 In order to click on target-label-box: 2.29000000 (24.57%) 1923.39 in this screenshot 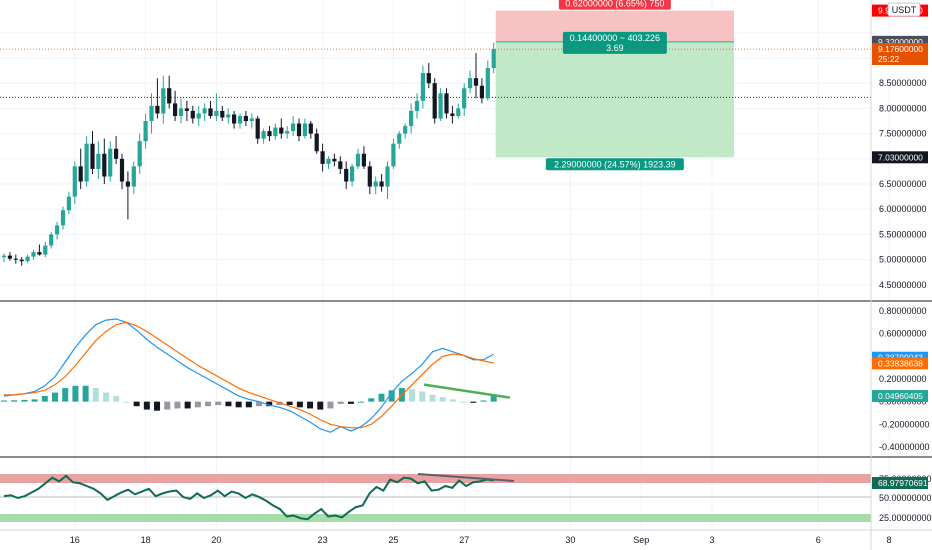, I will do `click(614, 164)`.